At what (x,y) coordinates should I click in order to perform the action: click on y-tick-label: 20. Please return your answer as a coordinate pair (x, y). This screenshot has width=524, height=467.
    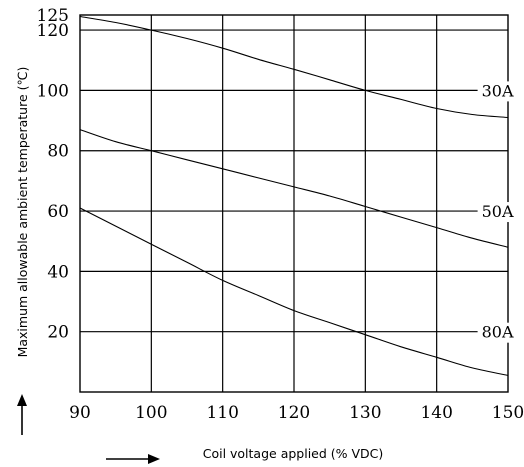
    Looking at the image, I should click on (58, 333).